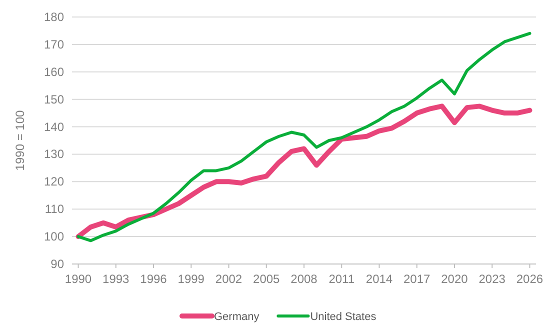  Describe the element at coordinates (191, 279) in the screenshot. I see `x-tick-label: 1999` at that location.